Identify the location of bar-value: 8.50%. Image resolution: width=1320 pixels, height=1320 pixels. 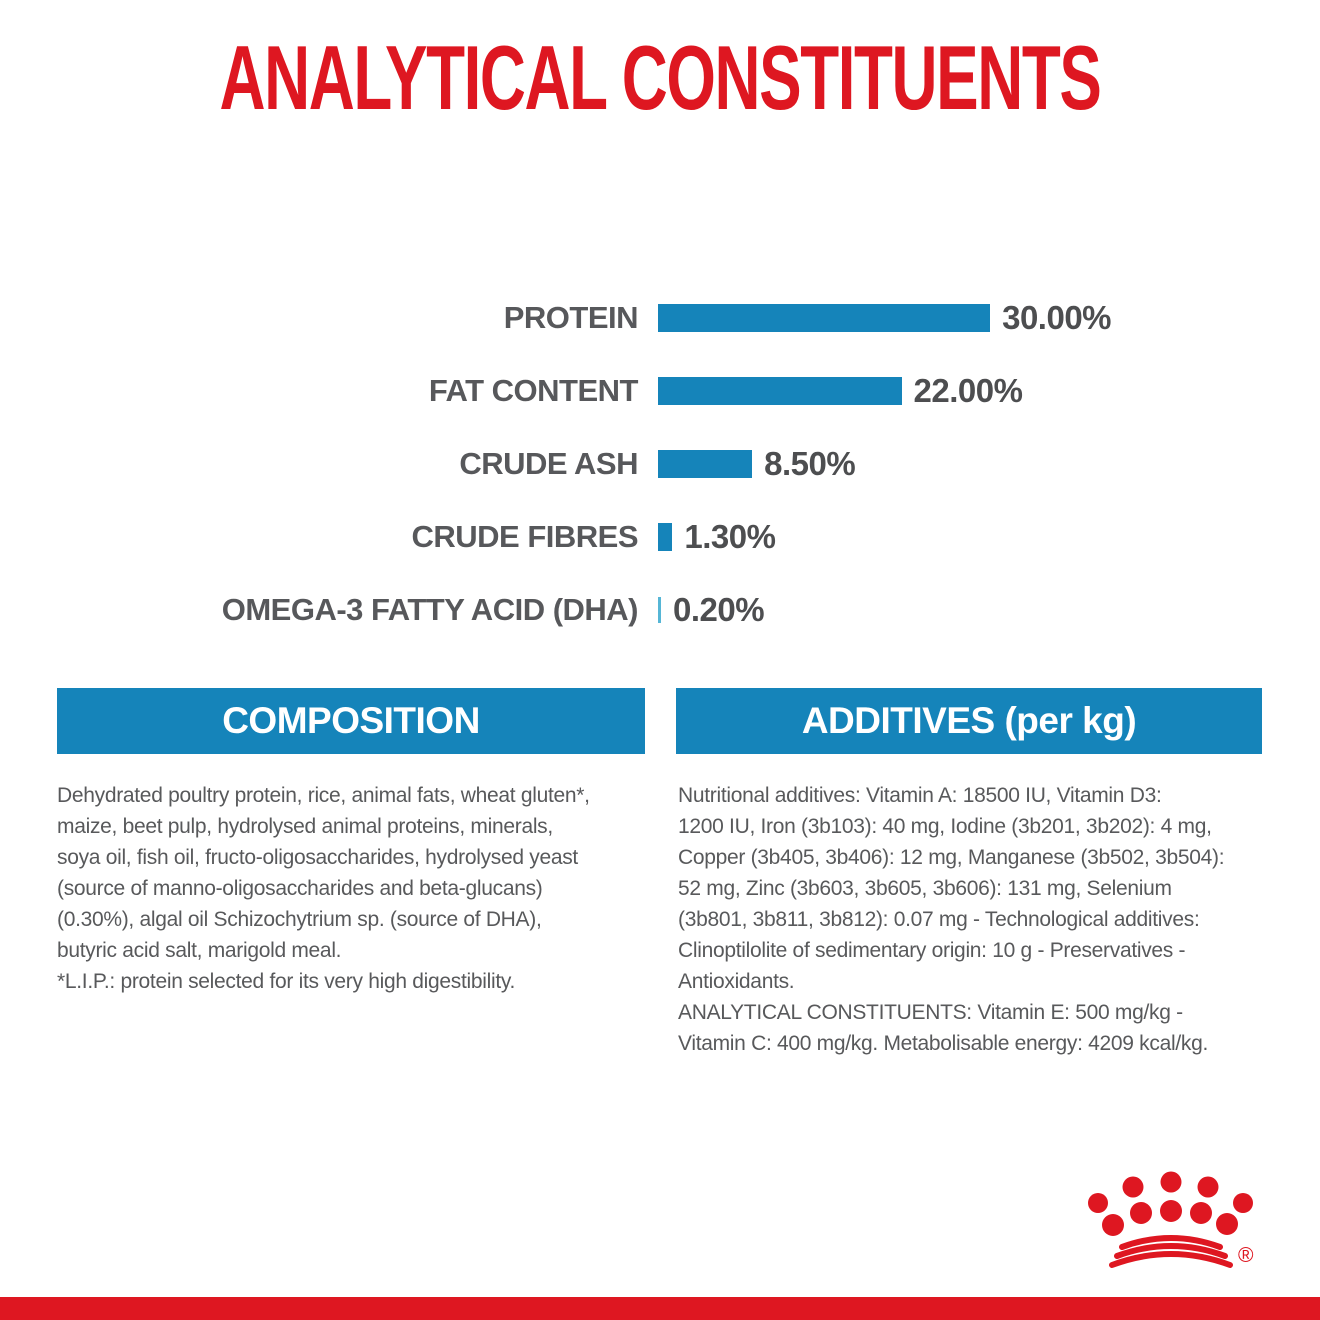
(810, 463).